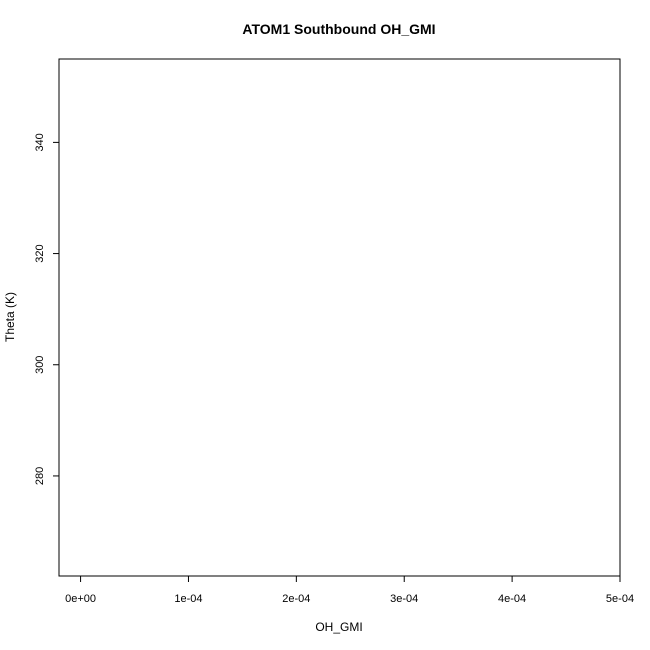  I want to click on x-axis-label: OH_GMI, so click(338, 627).